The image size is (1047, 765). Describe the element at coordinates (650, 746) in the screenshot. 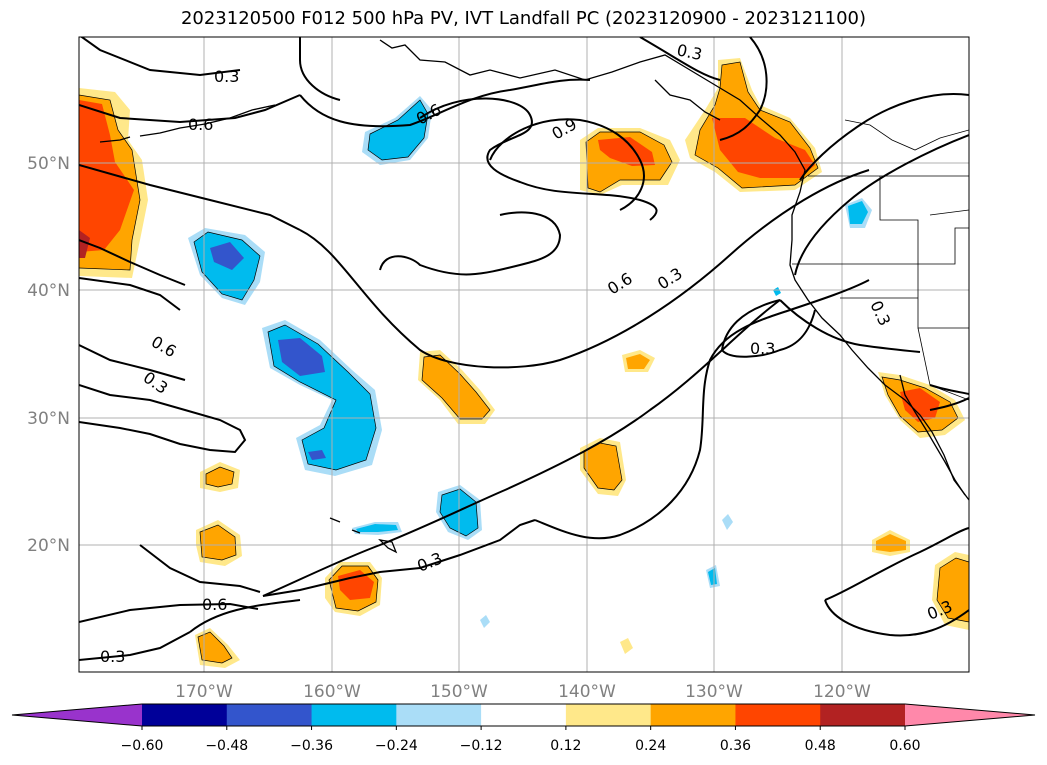

I see `colorbar-tick-label: 0.24` at that location.